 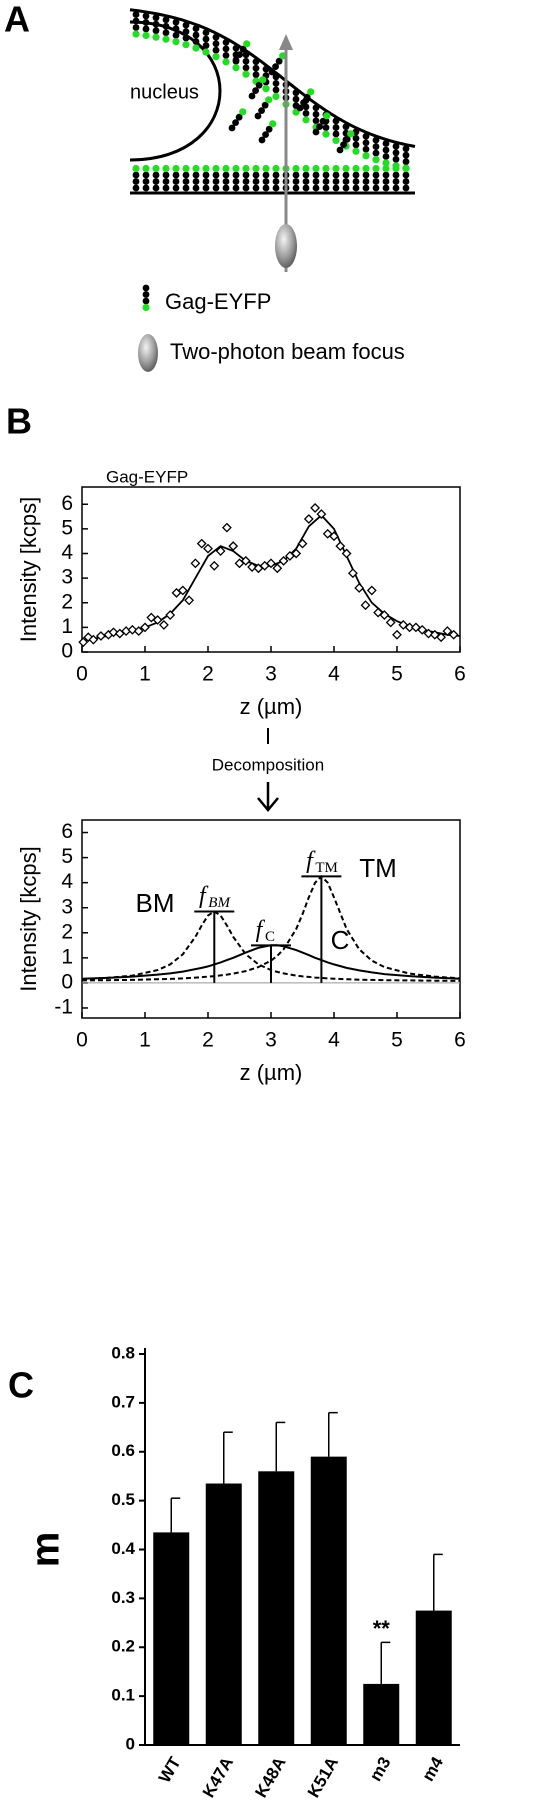 What do you see at coordinates (271, 1072) in the screenshot?
I see `x-axis-label: z (µm)` at bounding box center [271, 1072].